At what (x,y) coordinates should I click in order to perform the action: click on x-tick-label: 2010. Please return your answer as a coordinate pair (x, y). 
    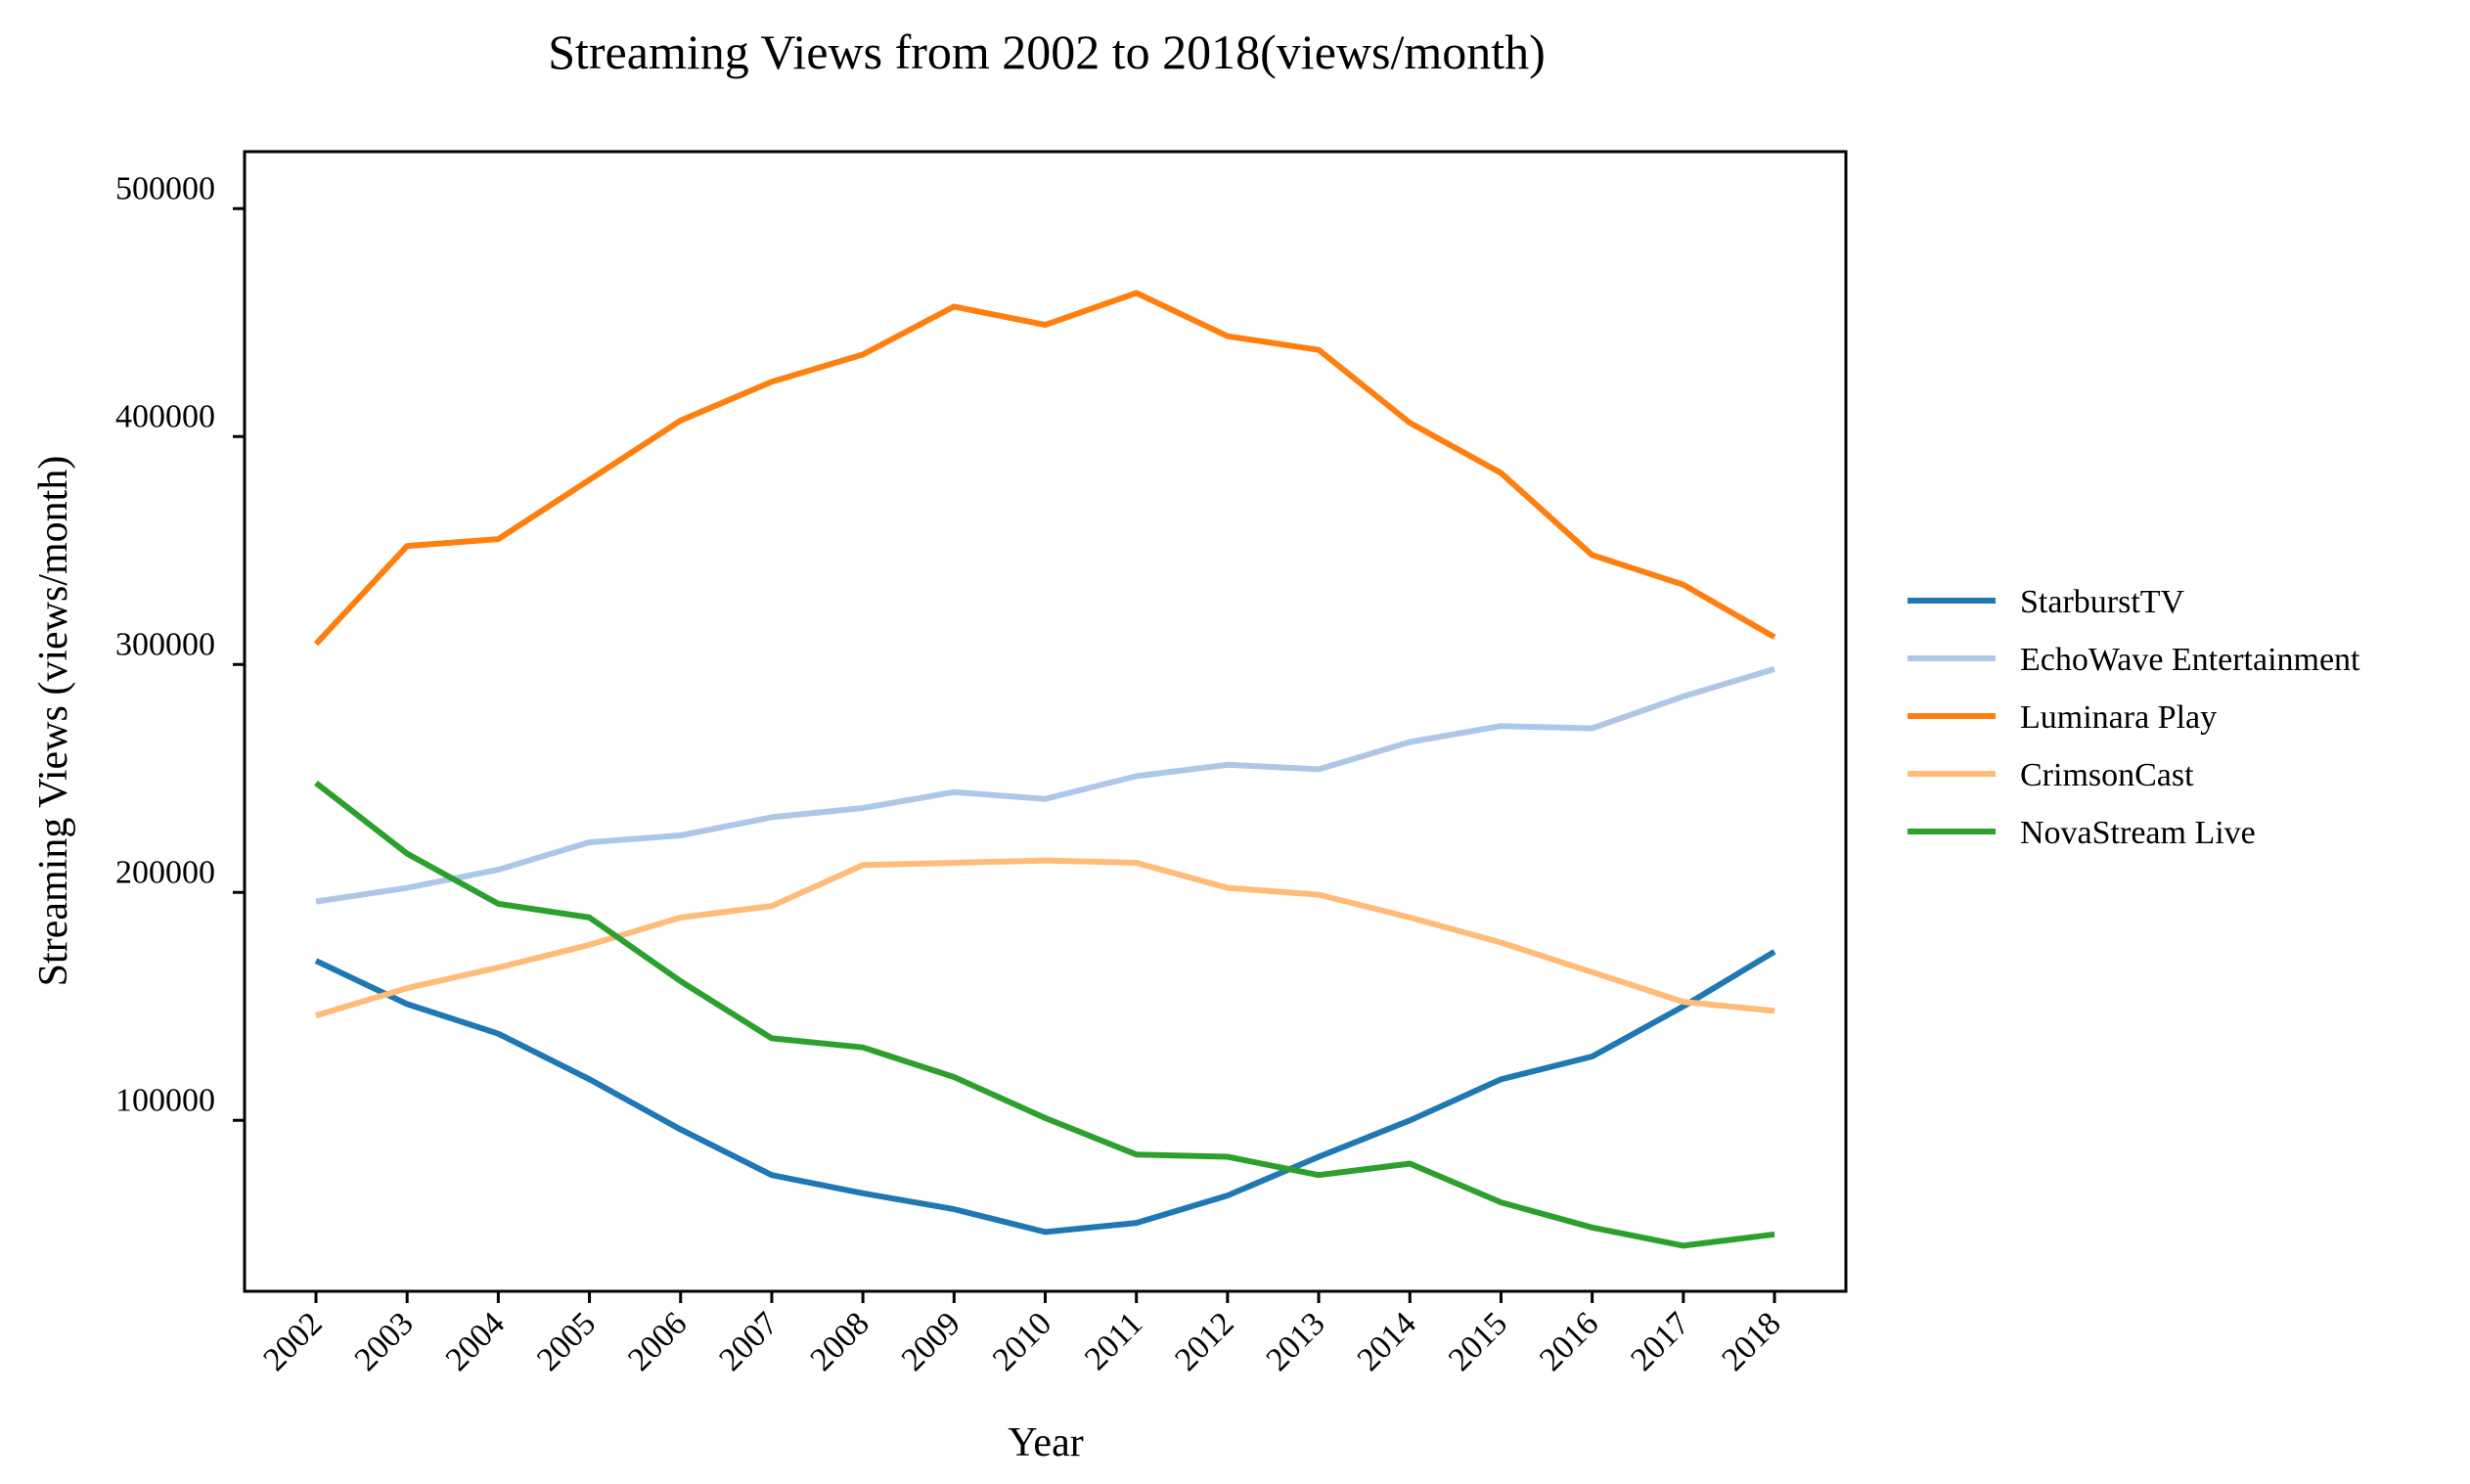
    Looking at the image, I should click on (1022, 1341).